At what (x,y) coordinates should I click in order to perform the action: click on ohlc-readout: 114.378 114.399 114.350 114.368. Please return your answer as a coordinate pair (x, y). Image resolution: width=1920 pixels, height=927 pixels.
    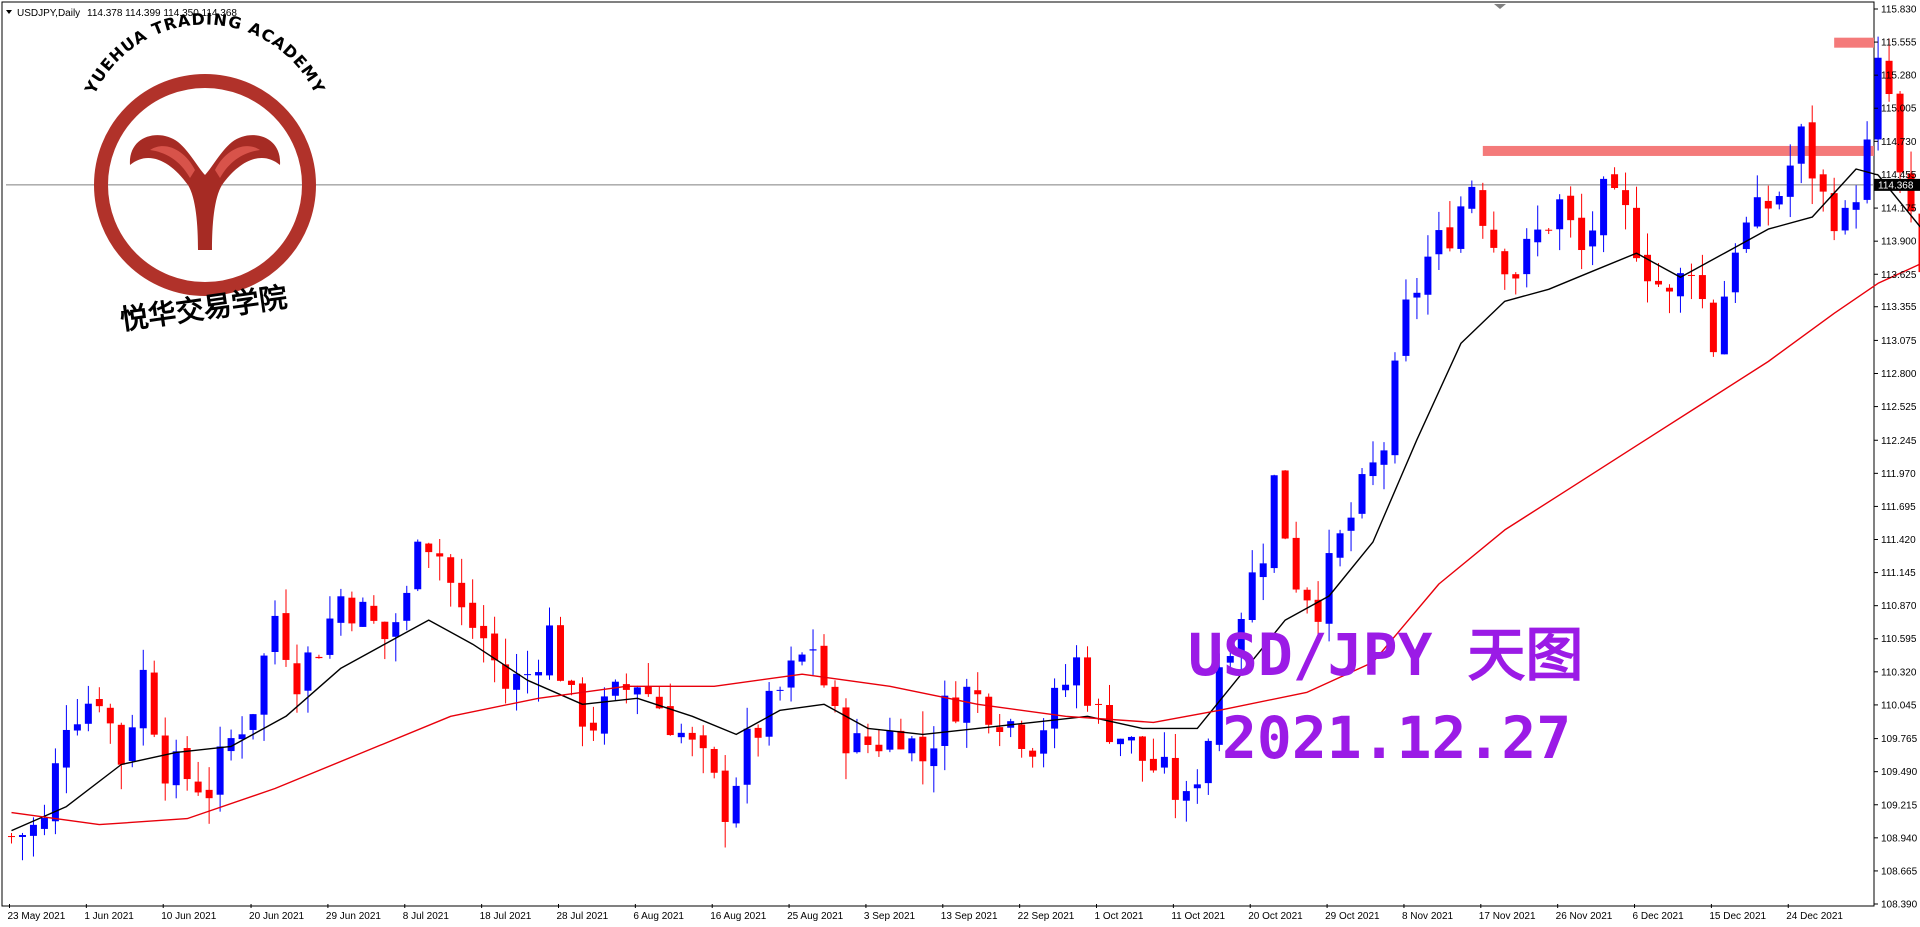
    Looking at the image, I should click on (162, 13).